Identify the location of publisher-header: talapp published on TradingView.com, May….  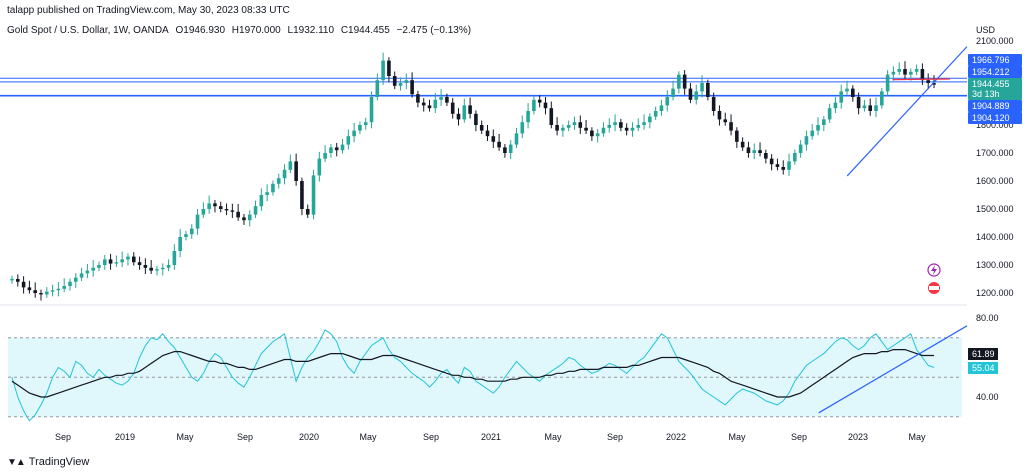
(148, 10).